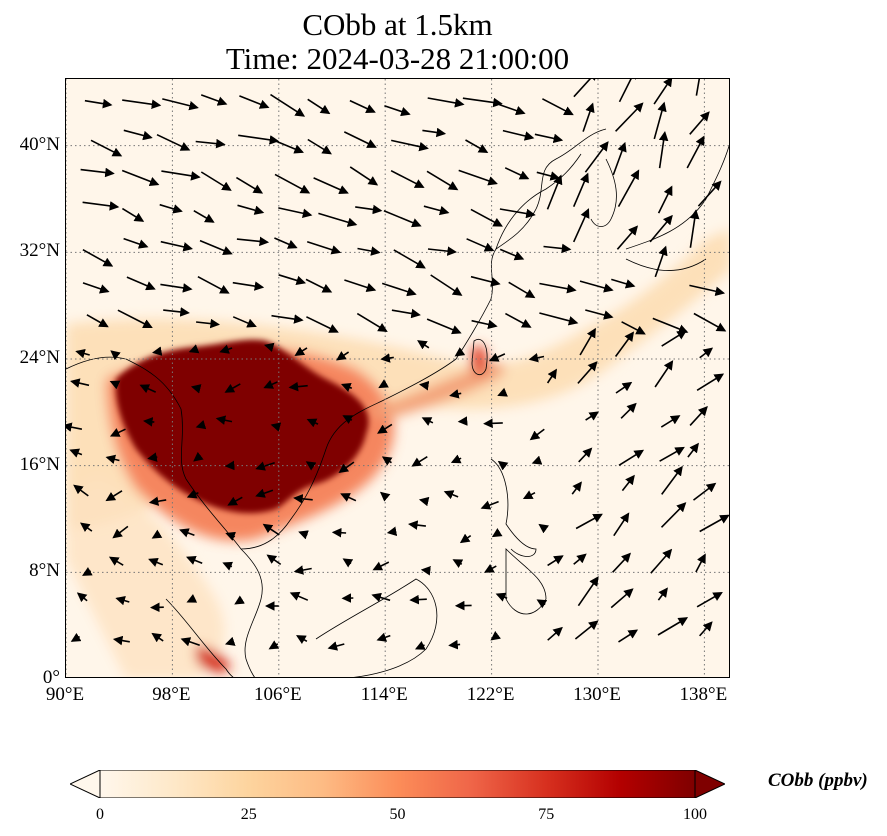  Describe the element at coordinates (397, 58) in the screenshot. I see `figure-time: Time: 2024-03-28 21:00:00` at that location.